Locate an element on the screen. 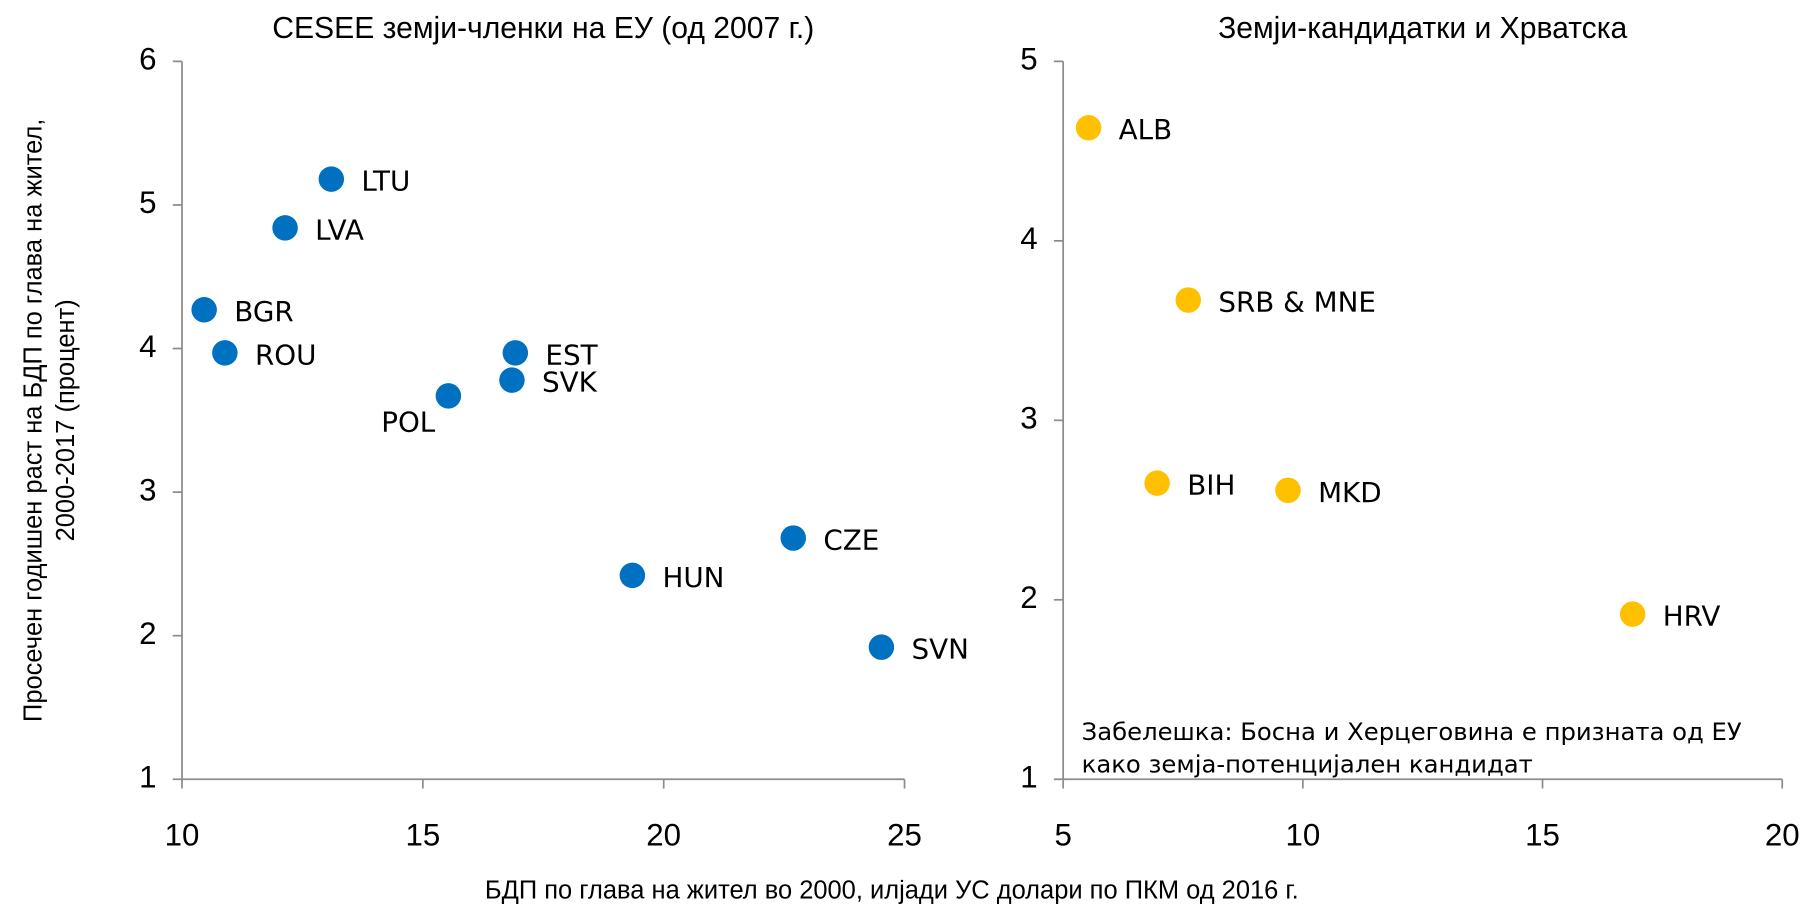 The height and width of the screenshot is (924, 1816). point-label: SVK is located at coordinates (570, 382).